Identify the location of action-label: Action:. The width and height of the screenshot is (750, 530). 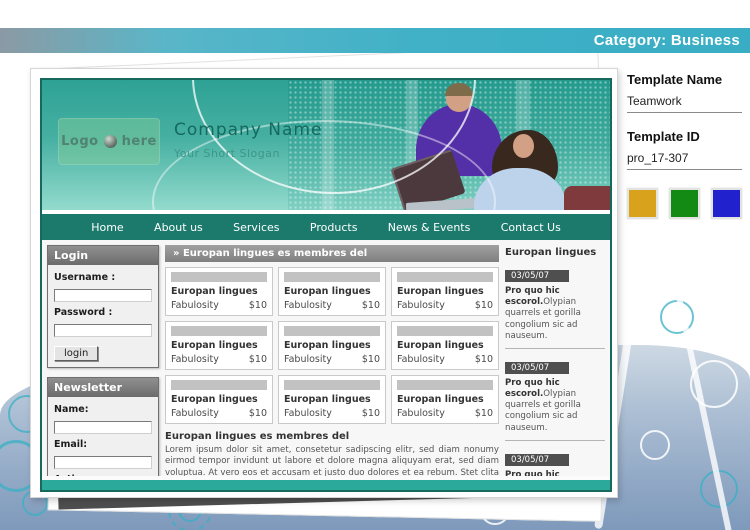
(103, 475).